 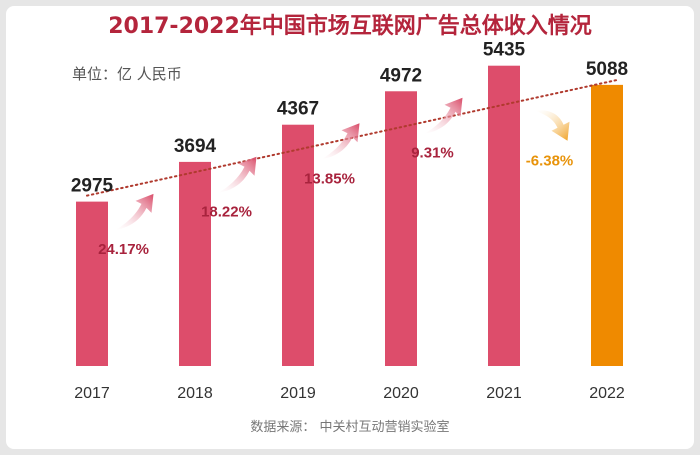 What do you see at coordinates (504, 50) in the screenshot?
I see `value-label-2021: 5435` at bounding box center [504, 50].